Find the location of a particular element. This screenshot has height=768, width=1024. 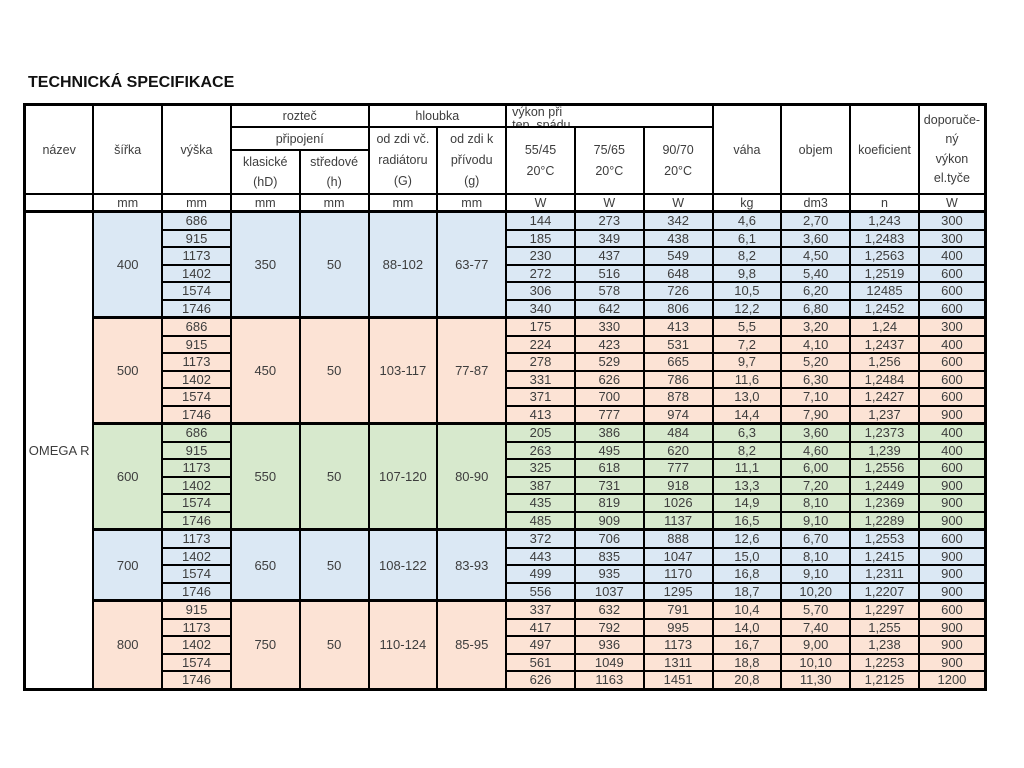

vykon-55-45-cell: 337 is located at coordinates (540, 609).